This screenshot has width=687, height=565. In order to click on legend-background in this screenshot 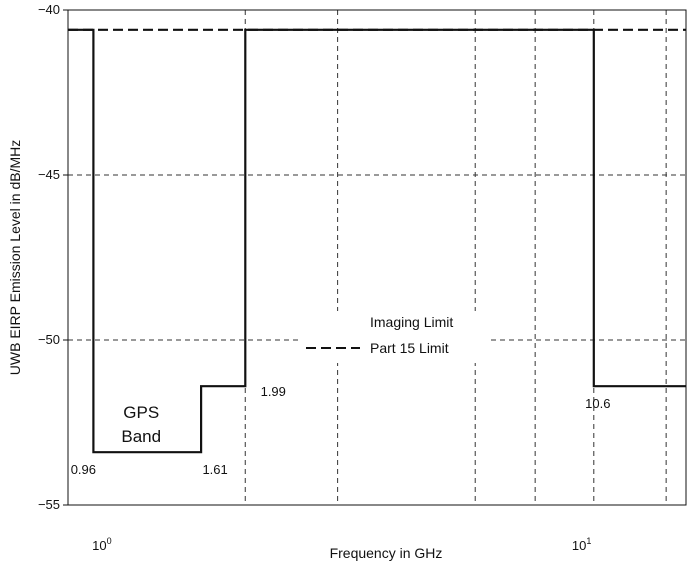, I will do `click(395, 337)`.